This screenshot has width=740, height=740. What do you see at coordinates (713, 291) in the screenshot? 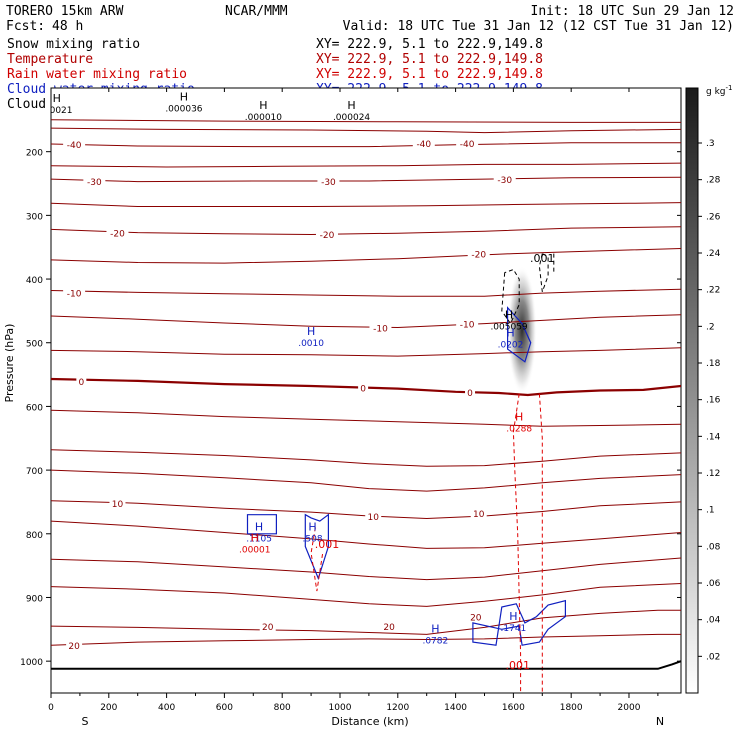
I see `colorbar-tick-label: .22` at bounding box center [713, 291].